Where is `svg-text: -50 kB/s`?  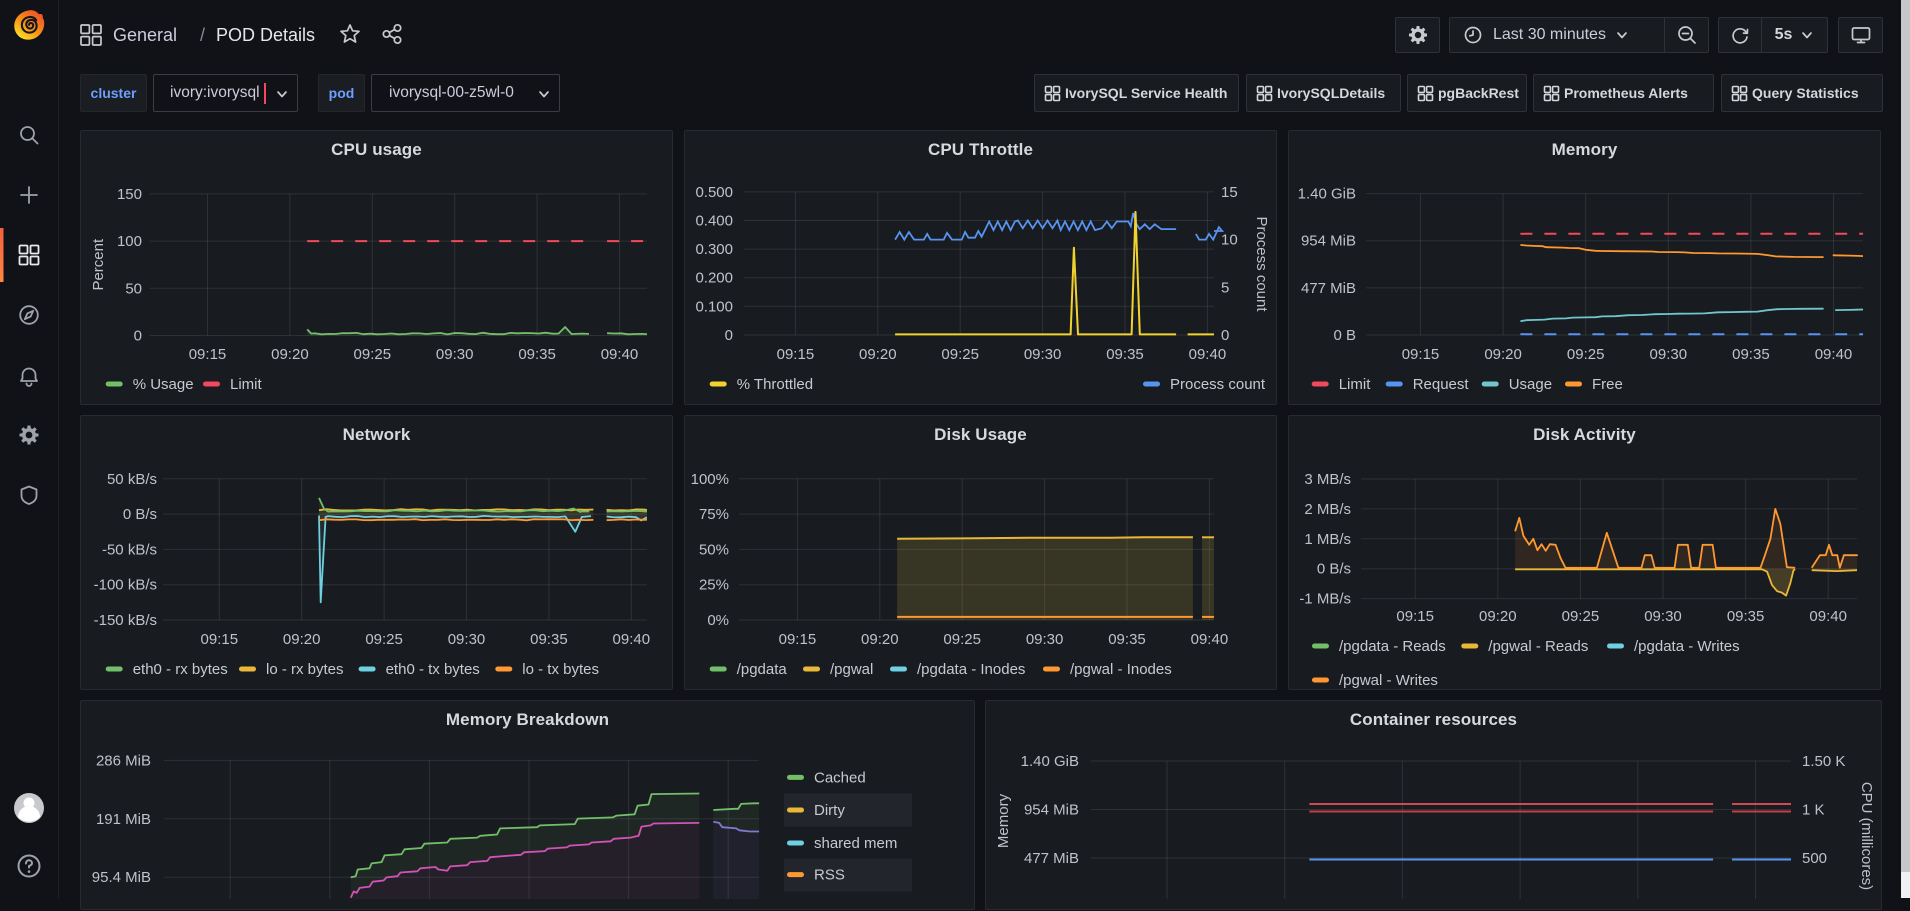 svg-text: -50 kB/s is located at coordinates (129, 549).